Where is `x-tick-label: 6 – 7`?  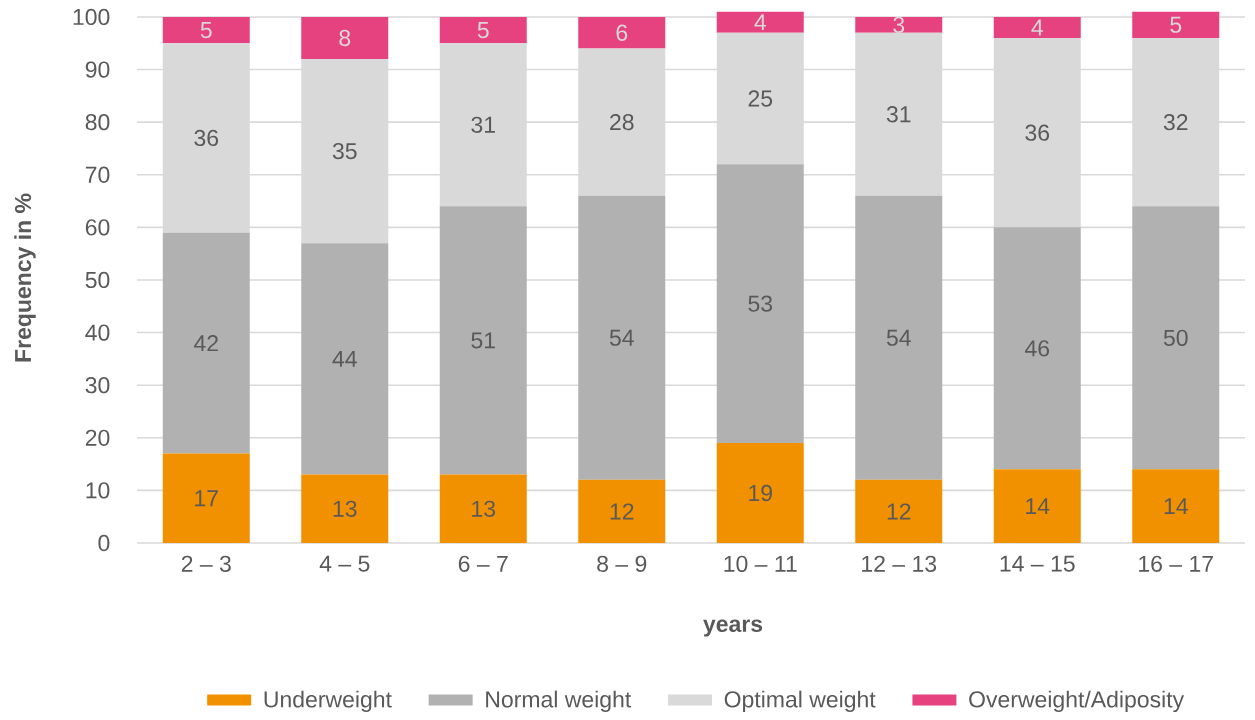
x-tick-label: 6 – 7 is located at coordinates (483, 563).